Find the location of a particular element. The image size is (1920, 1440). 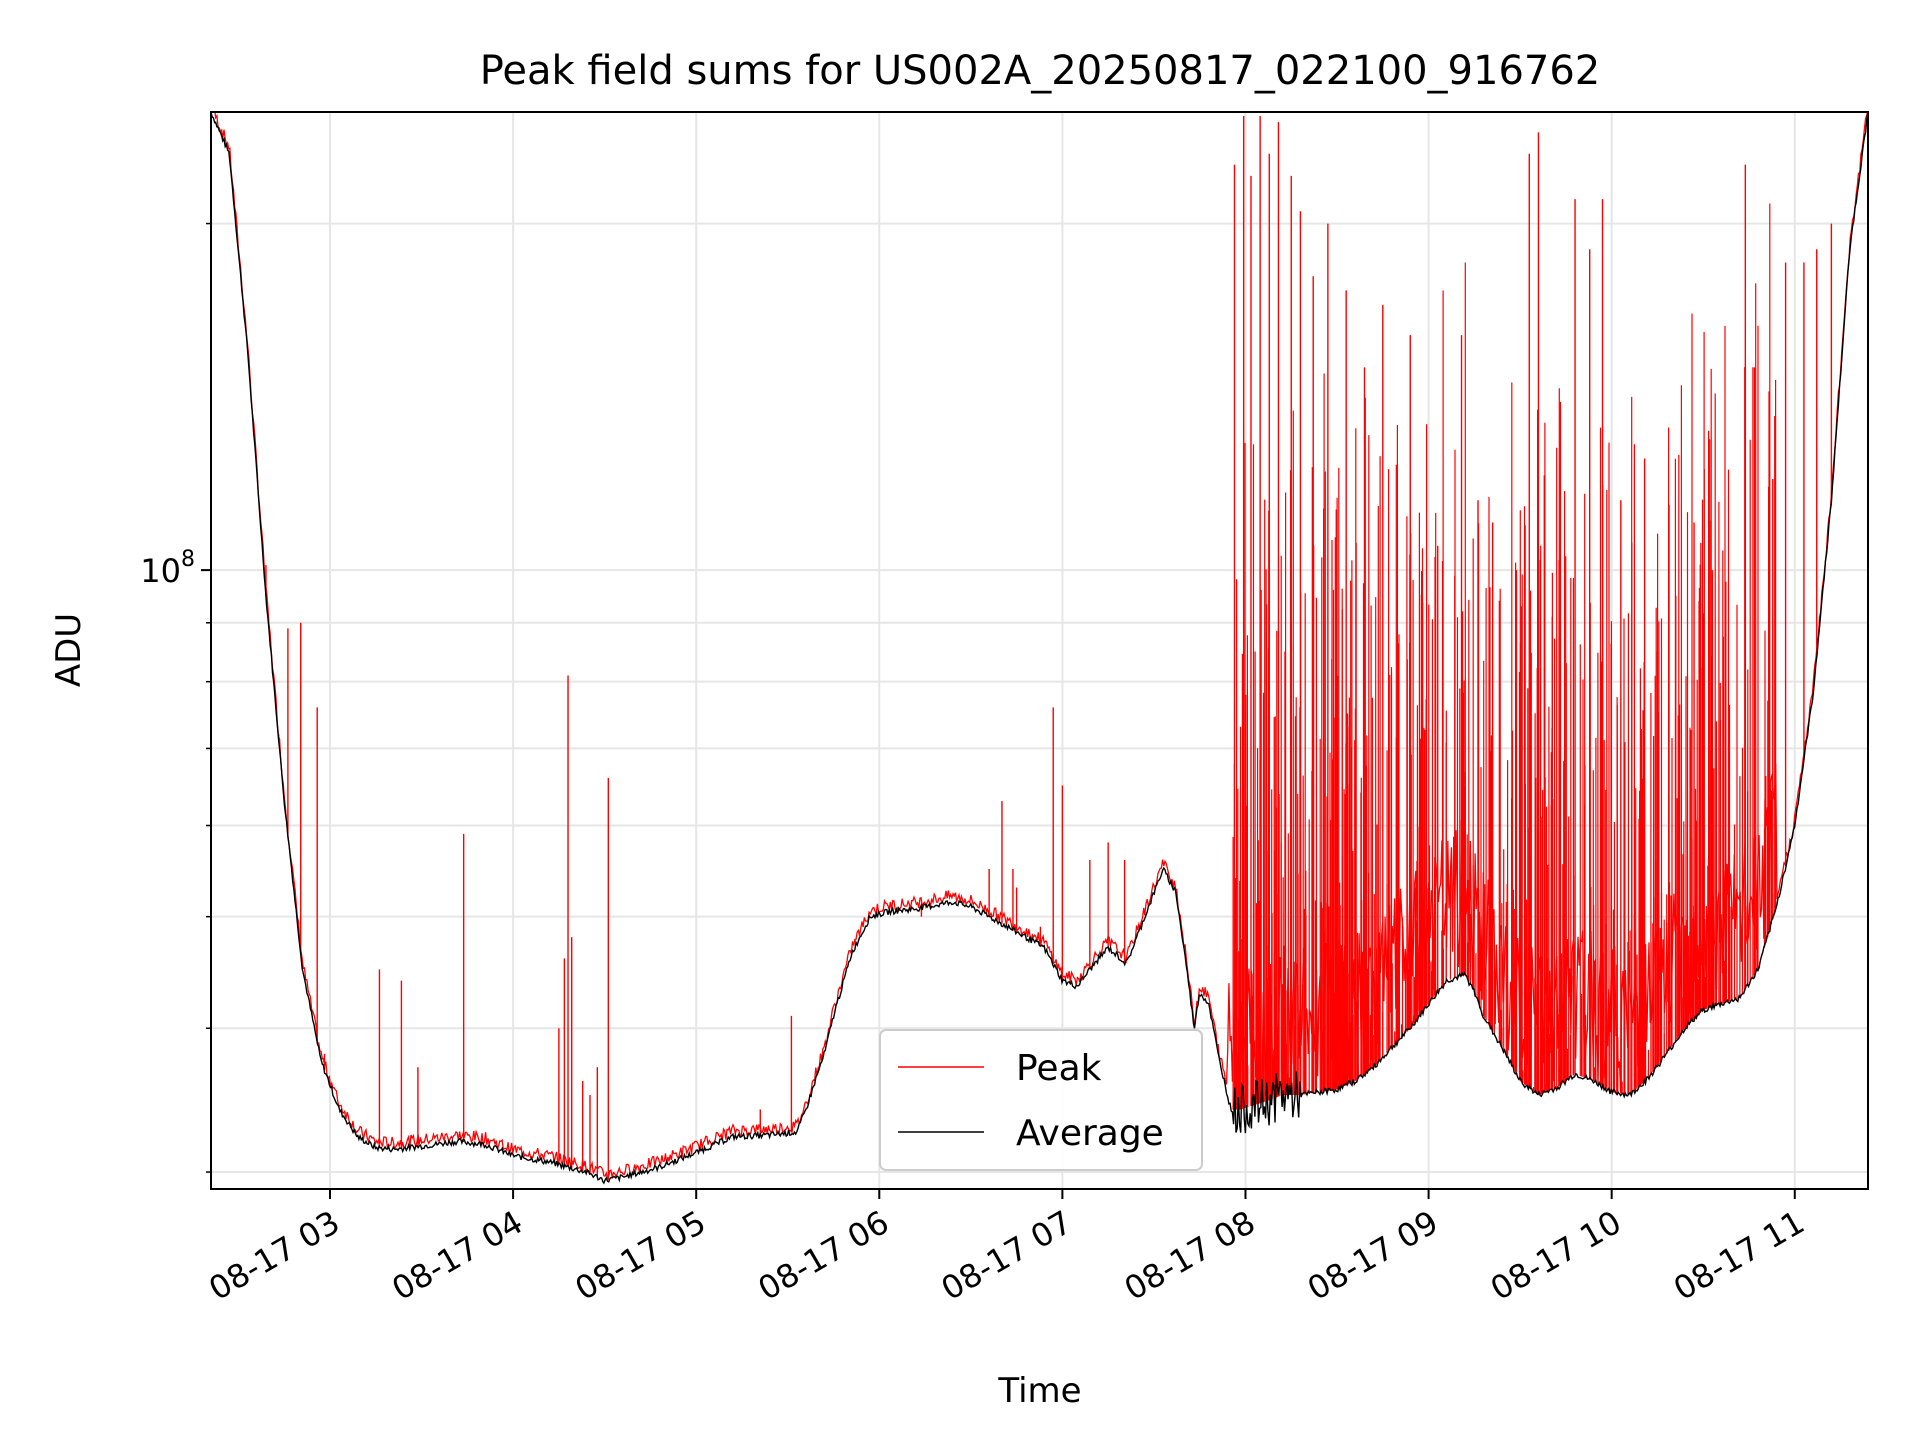

y-axis: 108 is located at coordinates (175, 697).